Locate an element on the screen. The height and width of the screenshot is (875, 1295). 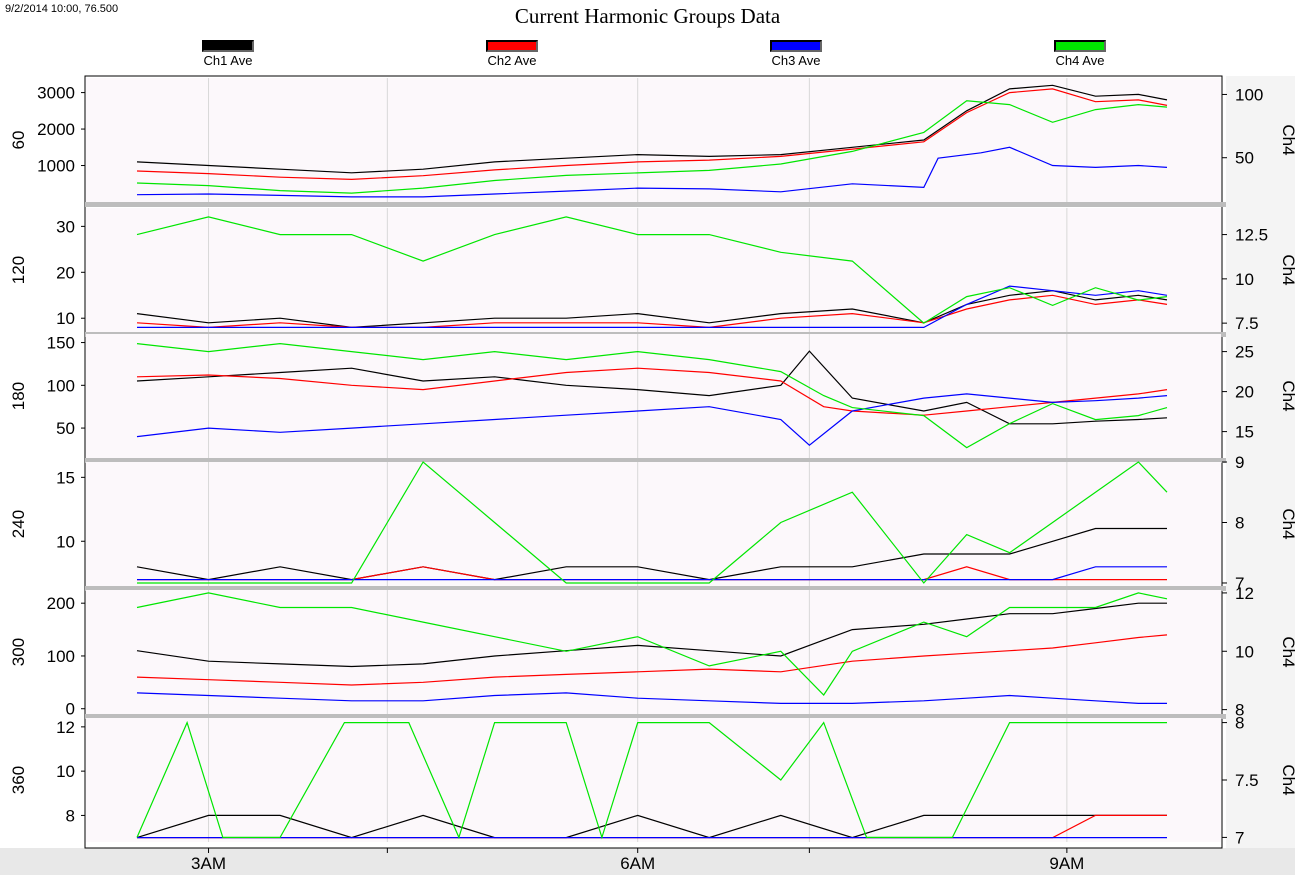
panel-60: 1000 2000 3000 50 100 60 Ch4 is located at coordinates (652, 142).